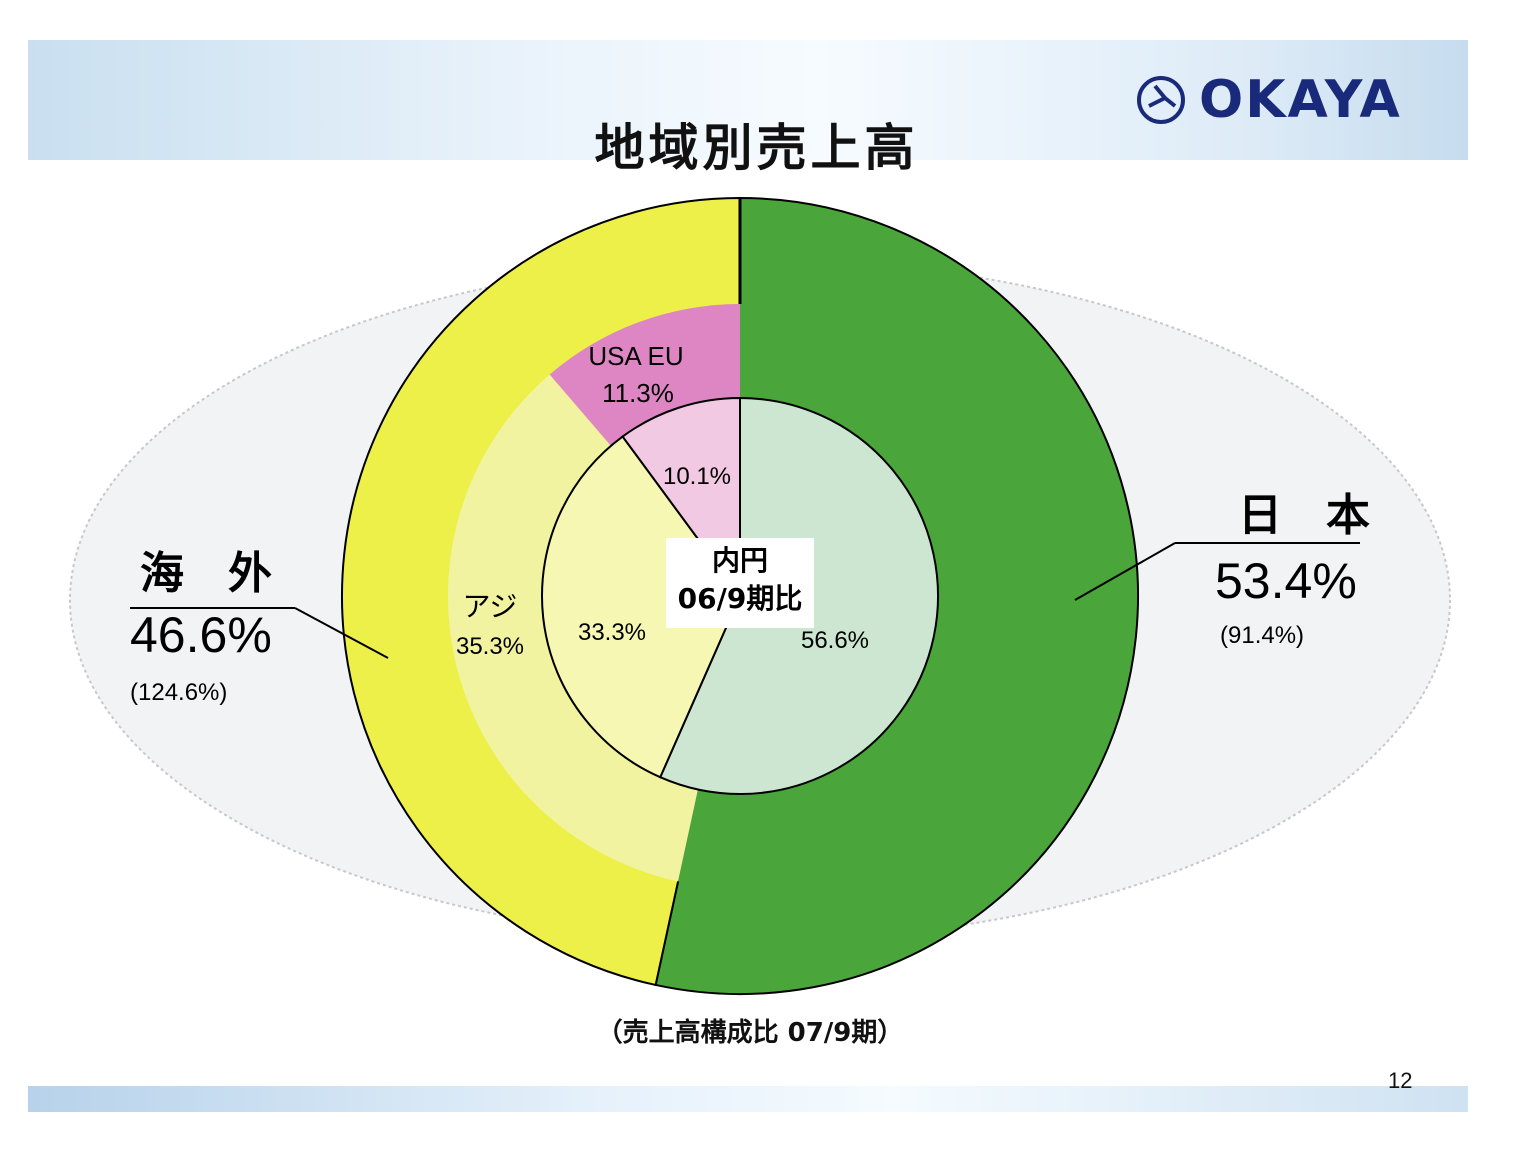 This screenshot has height=1152, width=1513. Describe the element at coordinates (341, 633) in the screenshot. I see `leader-line-overseas` at that location.